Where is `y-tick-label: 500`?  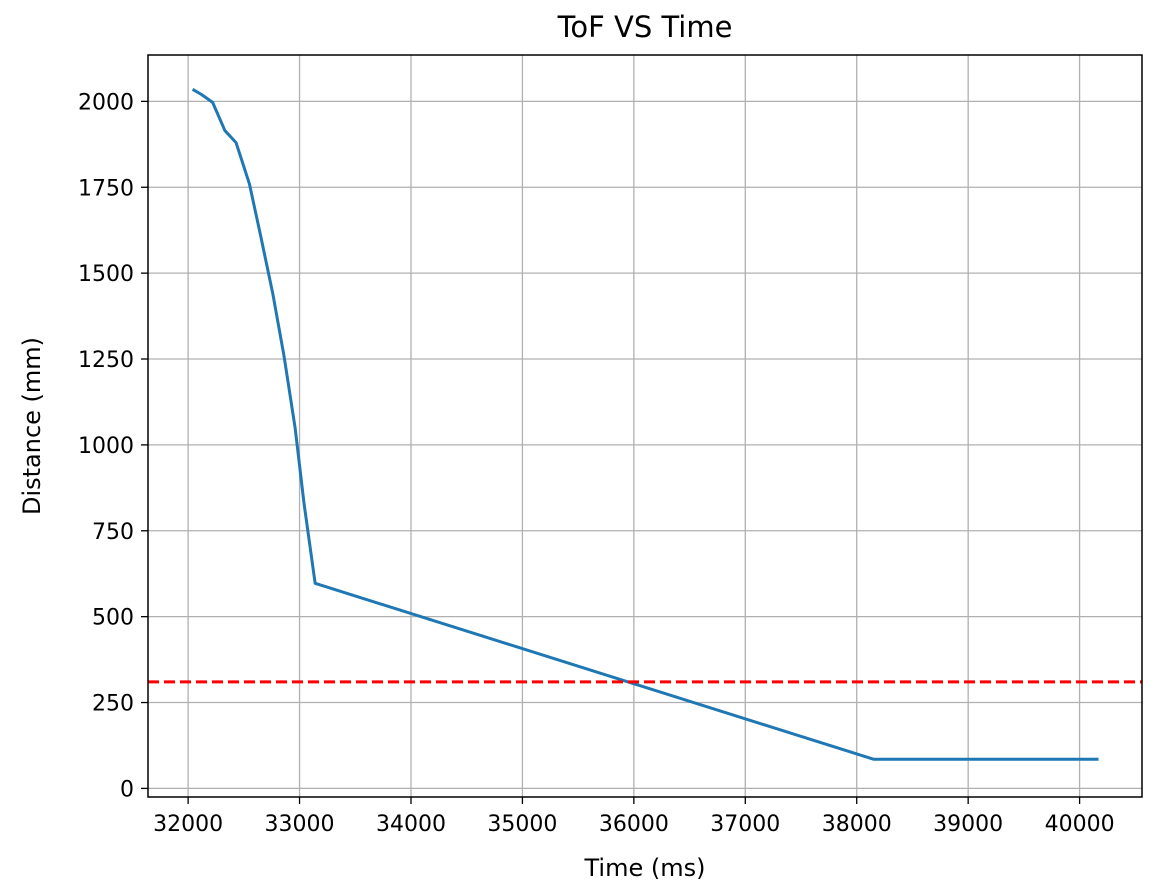
y-tick-label: 500 is located at coordinates (113, 618).